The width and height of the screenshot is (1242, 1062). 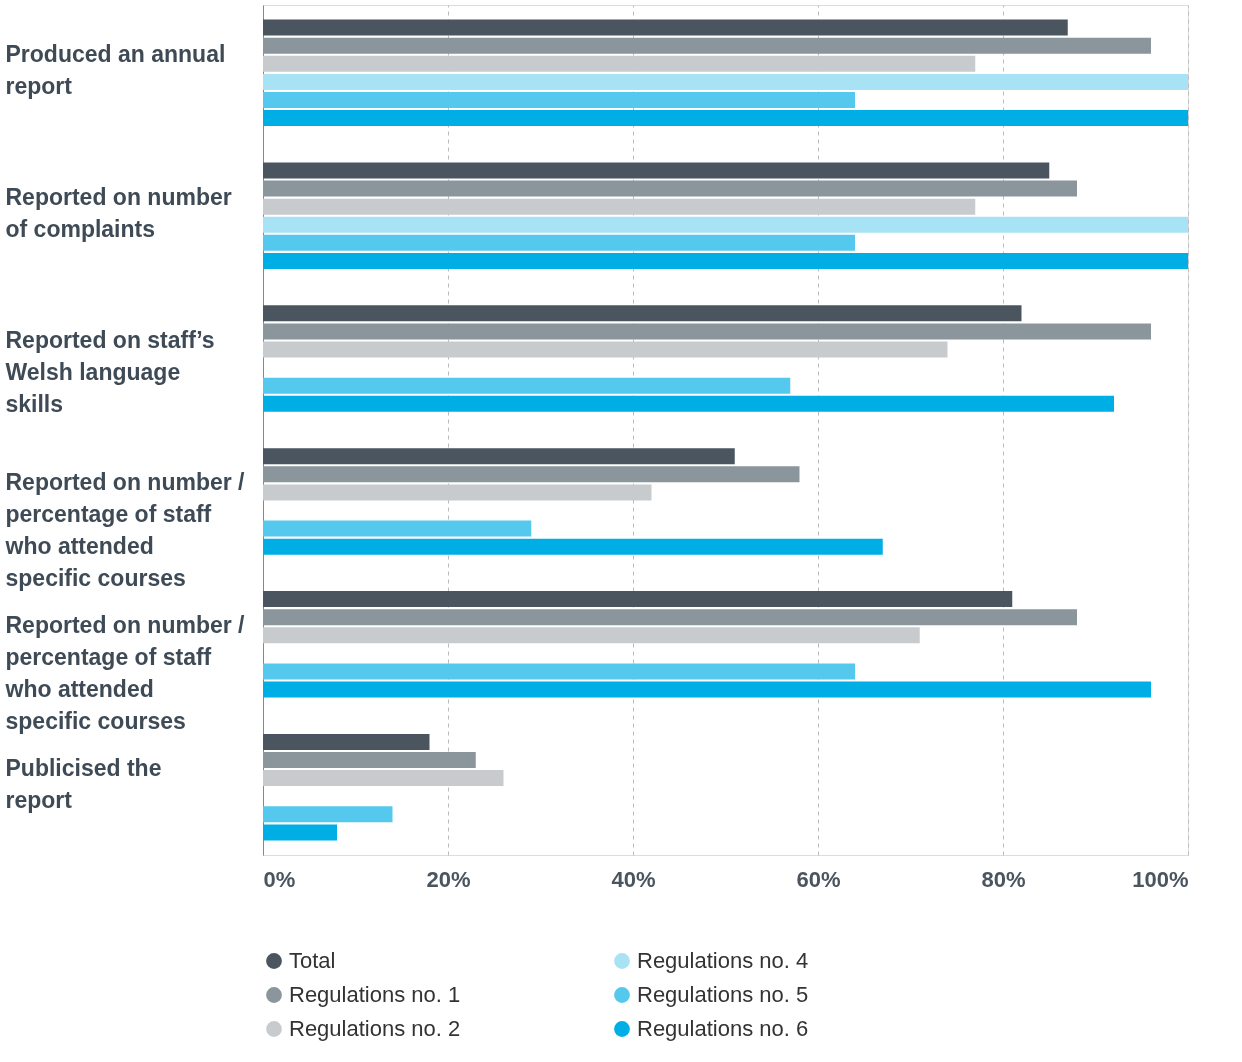 What do you see at coordinates (83, 784) in the screenshot?
I see `y-tick-label: Publicised the report` at bounding box center [83, 784].